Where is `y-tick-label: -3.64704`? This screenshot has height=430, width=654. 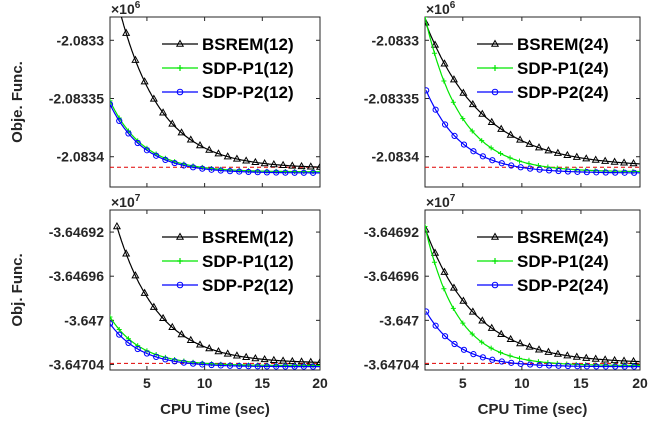
y-tick-label: -3.64704 is located at coordinates (391, 364).